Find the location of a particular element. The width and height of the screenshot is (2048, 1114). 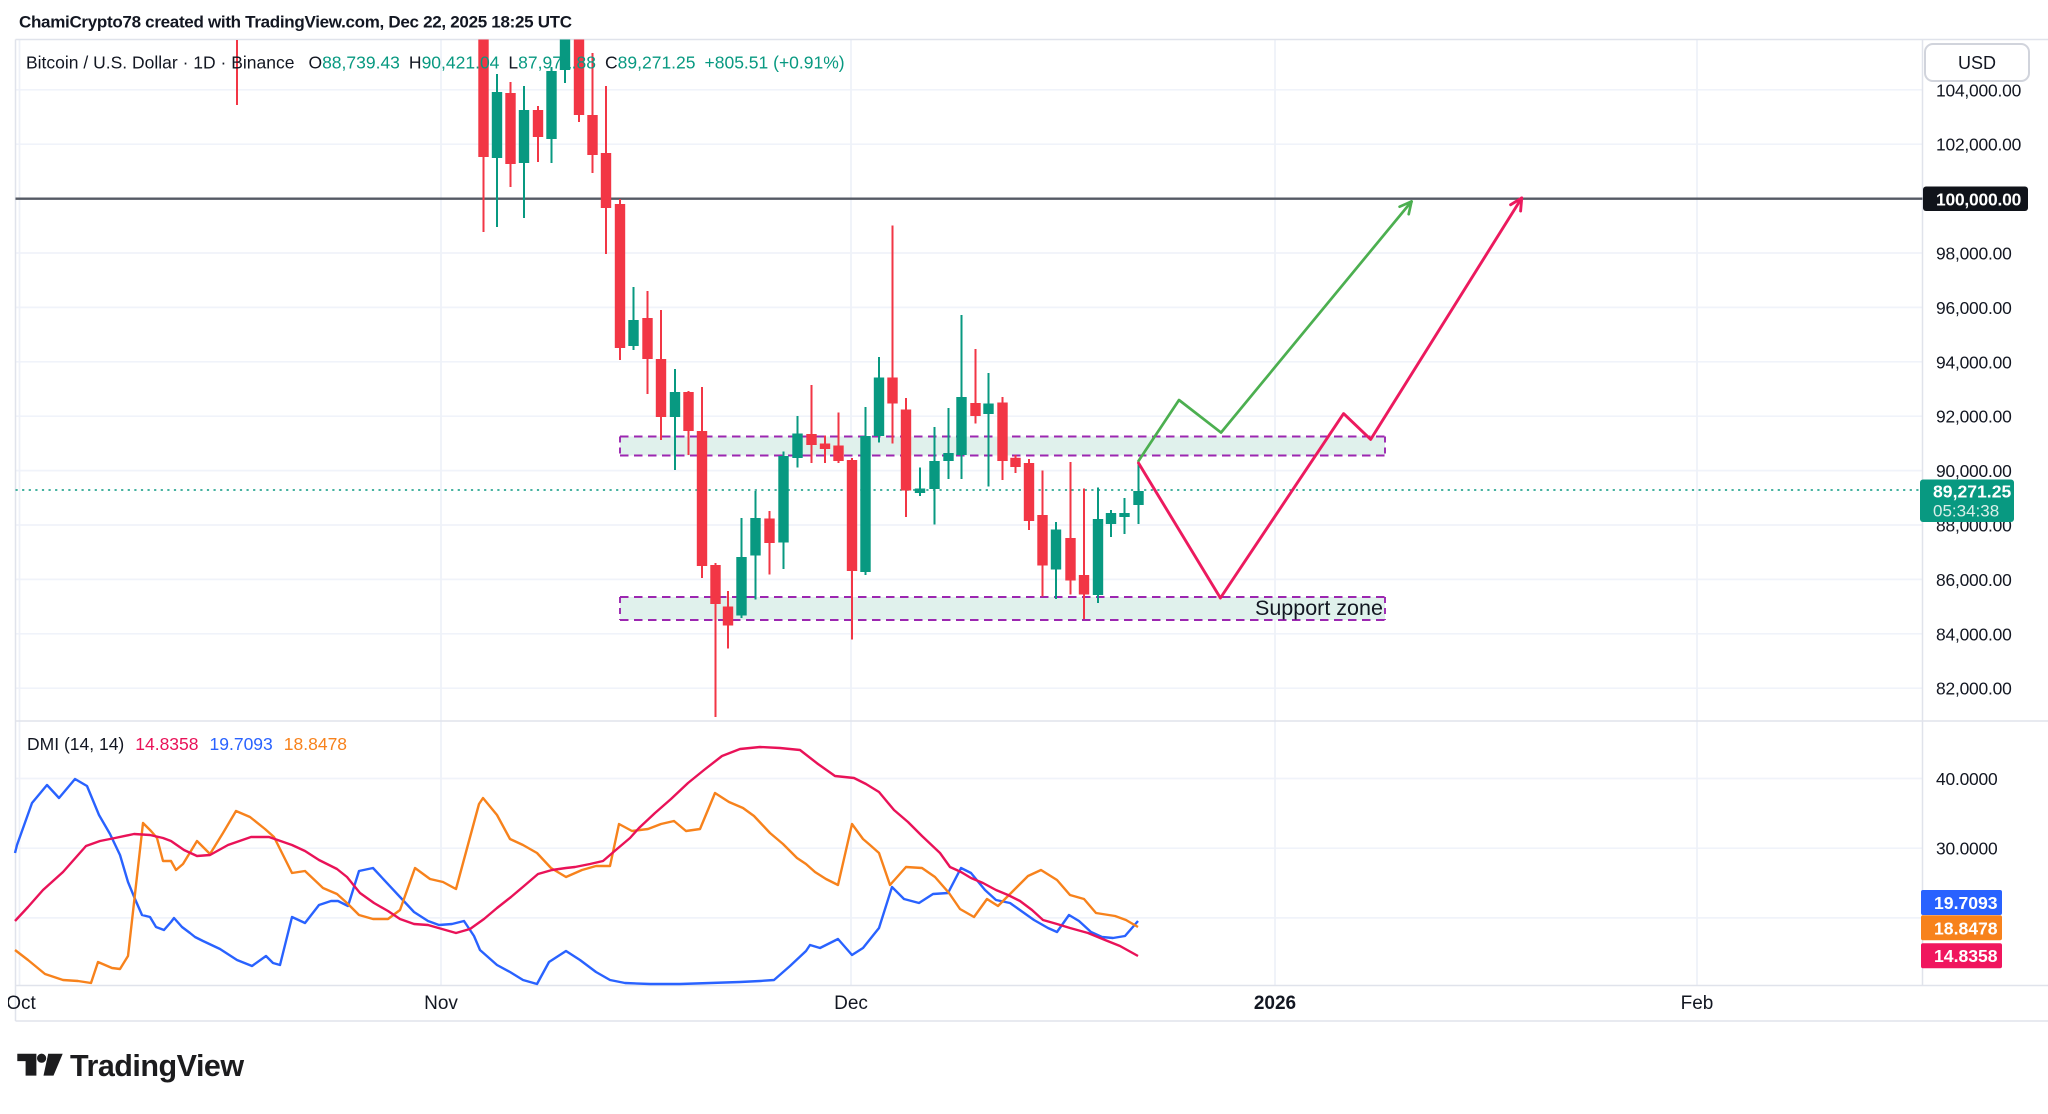

svg-text: 90,000.00 is located at coordinates (1974, 471).